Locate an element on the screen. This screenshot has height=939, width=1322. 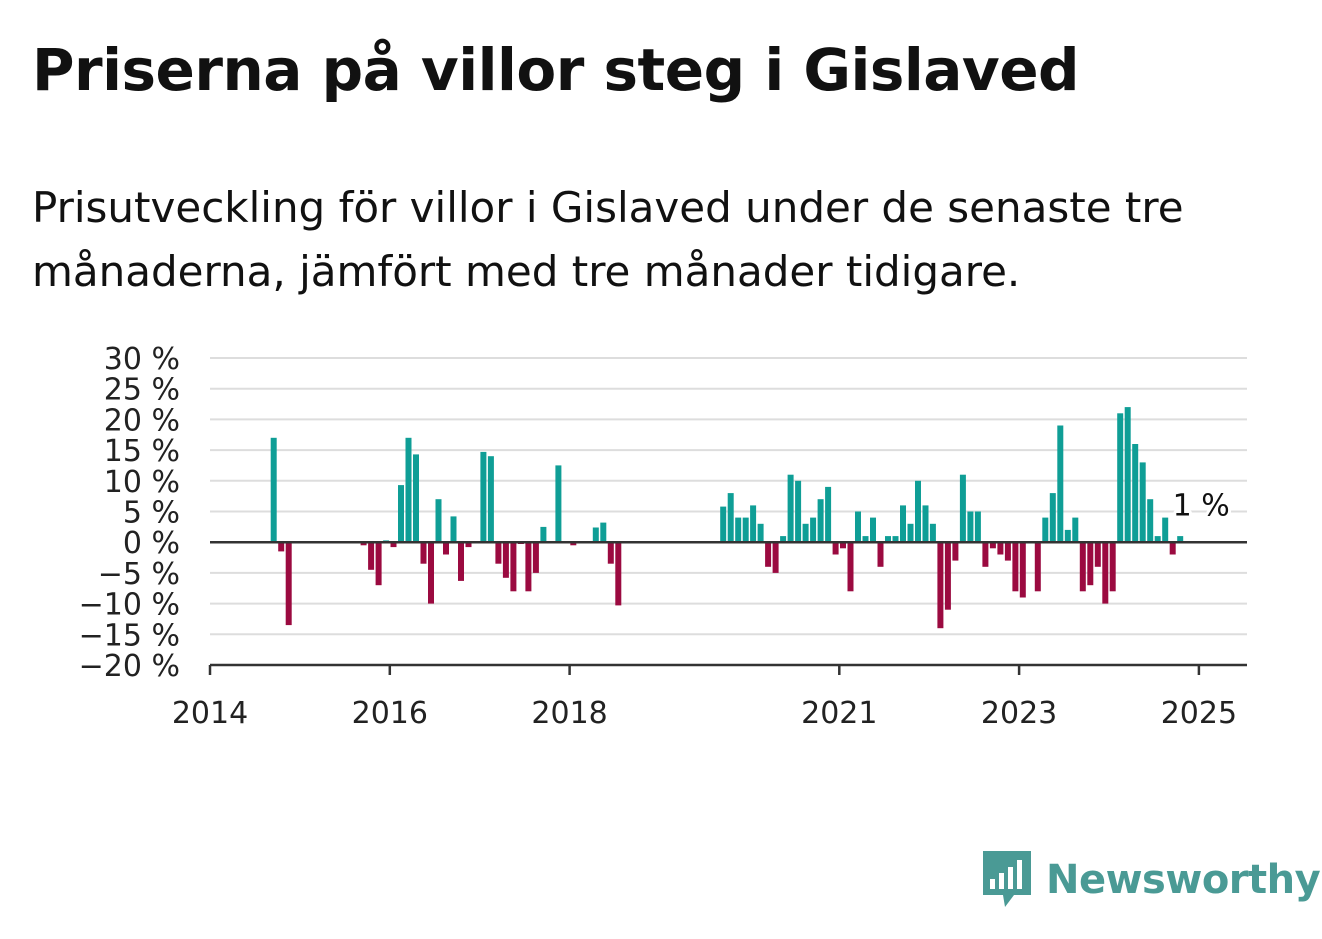
newsworthy-logo: Newsworthy is located at coordinates (1150, 880).